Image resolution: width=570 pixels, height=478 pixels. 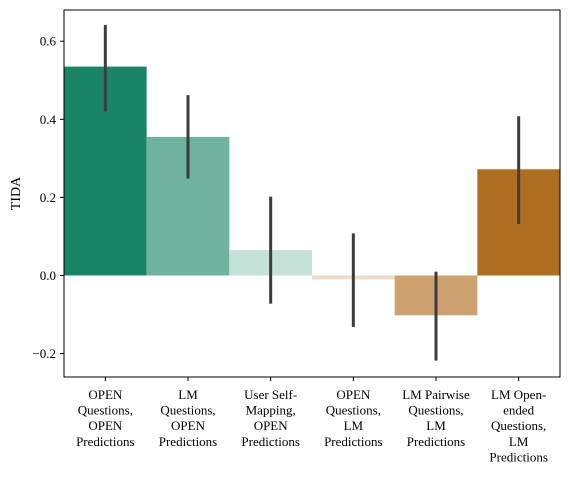 What do you see at coordinates (48, 275) in the screenshot?
I see `y-tick-label: 0.0` at bounding box center [48, 275].